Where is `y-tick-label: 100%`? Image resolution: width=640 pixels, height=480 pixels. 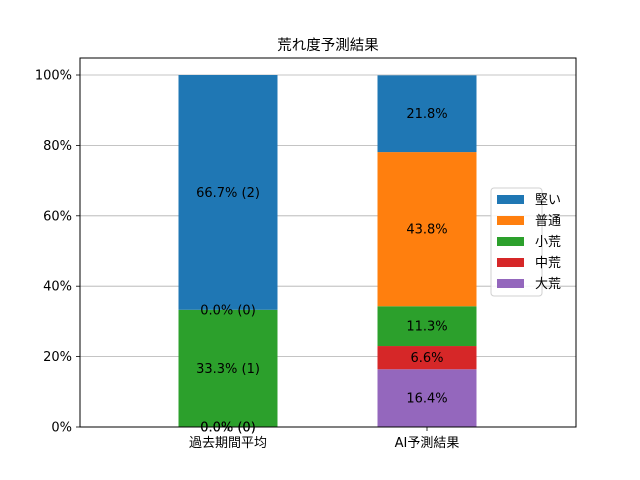
y-tick-label: 100% is located at coordinates (53, 76).